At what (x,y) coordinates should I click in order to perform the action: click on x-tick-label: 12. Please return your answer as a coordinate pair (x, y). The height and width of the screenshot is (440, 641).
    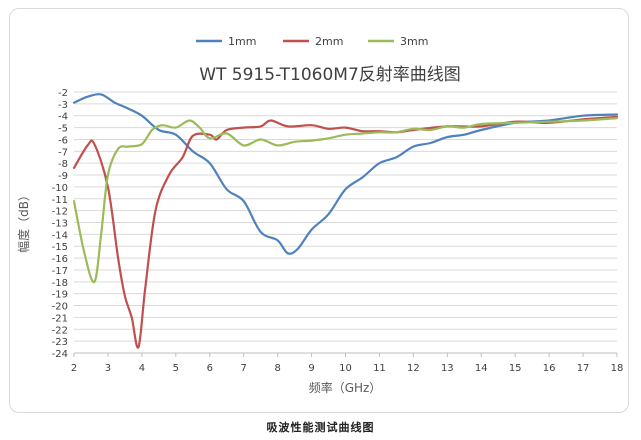
    Looking at the image, I should click on (413, 368).